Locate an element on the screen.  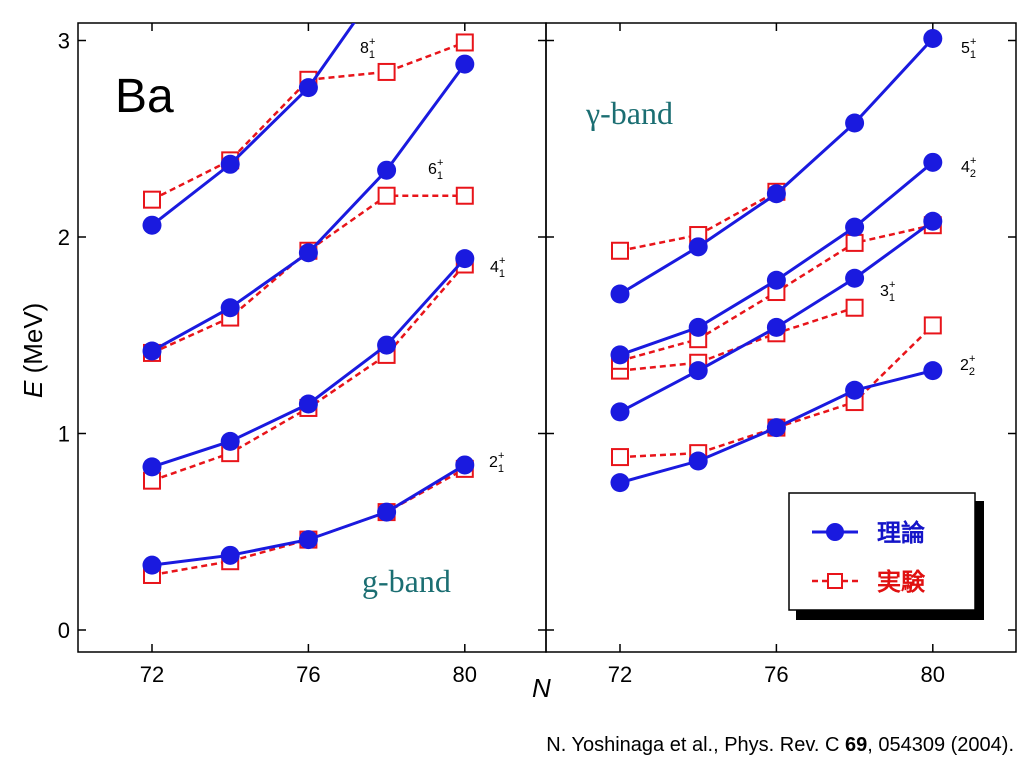
experiment-point-3_1^+ is located at coordinates (854, 307).